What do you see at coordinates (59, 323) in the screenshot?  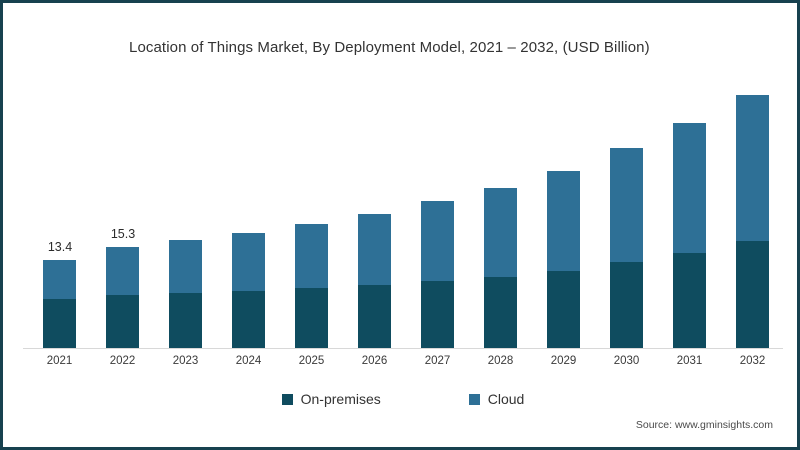 I see `bar-segment-on-premises-2021` at bounding box center [59, 323].